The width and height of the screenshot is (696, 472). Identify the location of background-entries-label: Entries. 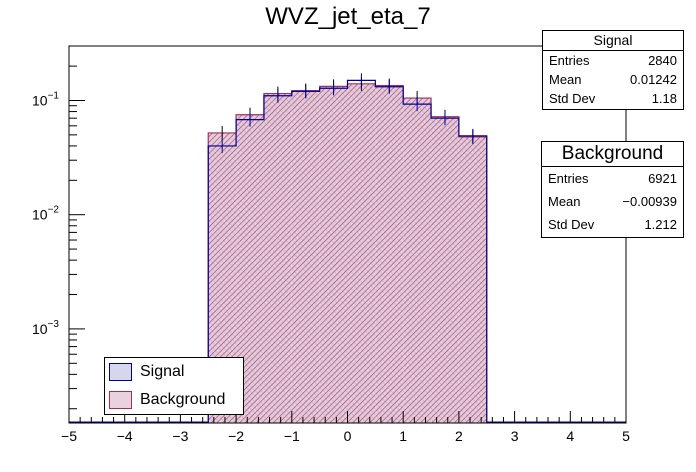
(568, 178).